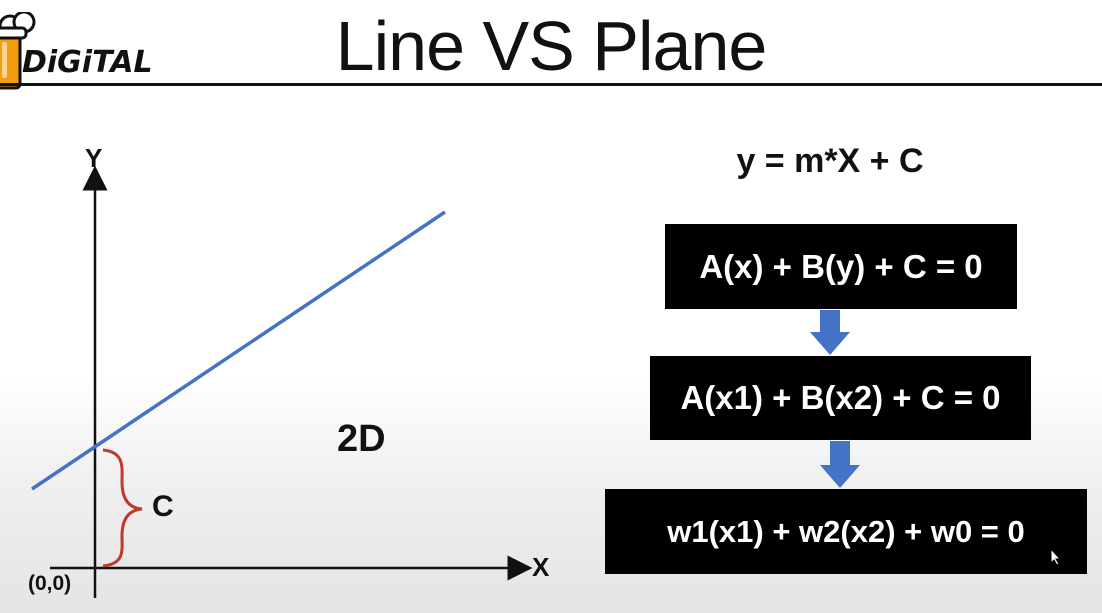 This screenshot has height=613, width=1102. I want to click on title-divider, so click(551, 84).